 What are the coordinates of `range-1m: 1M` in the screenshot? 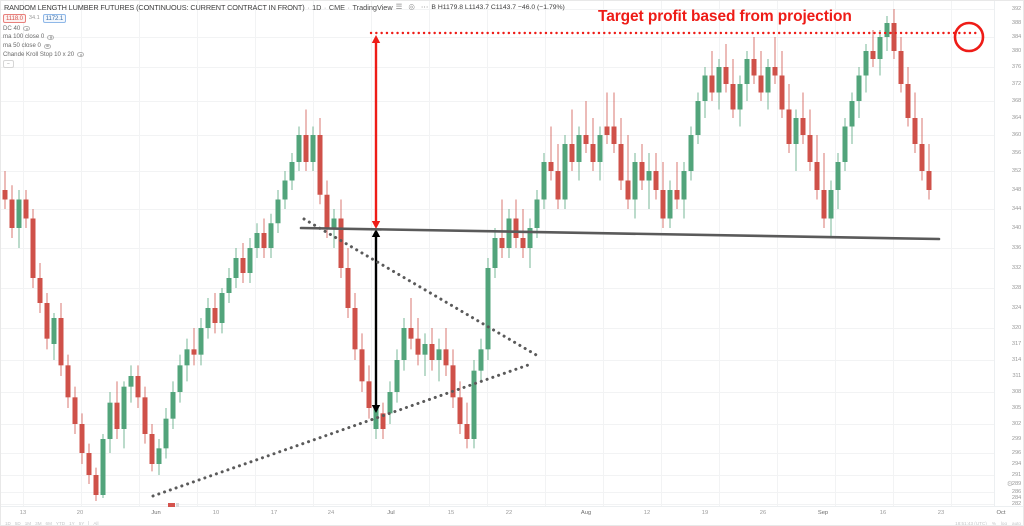 It's located at (28, 523).